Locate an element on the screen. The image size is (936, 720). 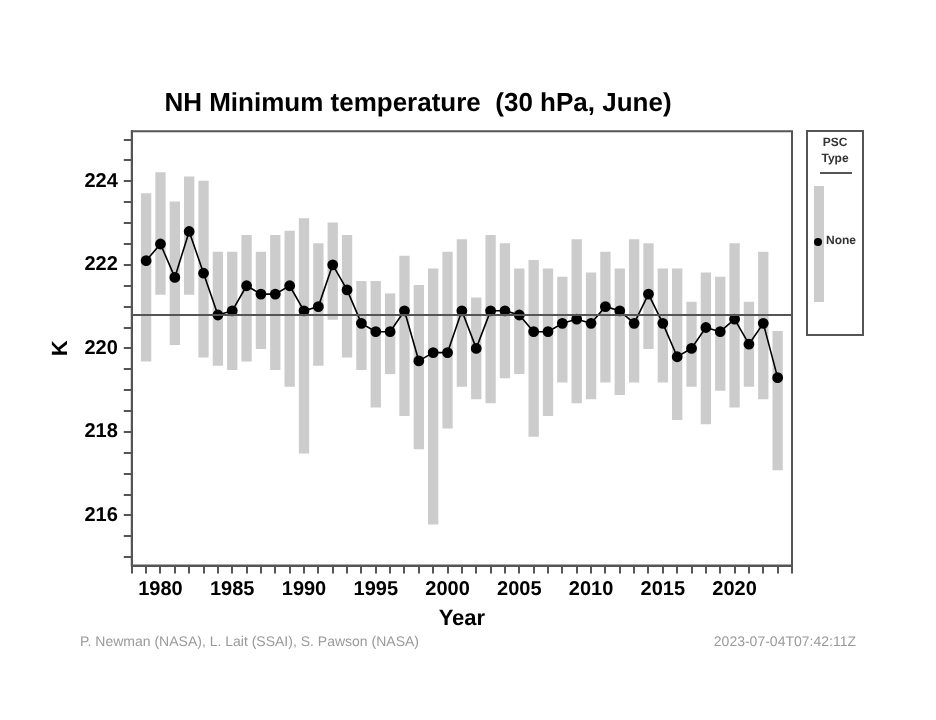
x-axis-title: Year is located at coordinates (462, 618).